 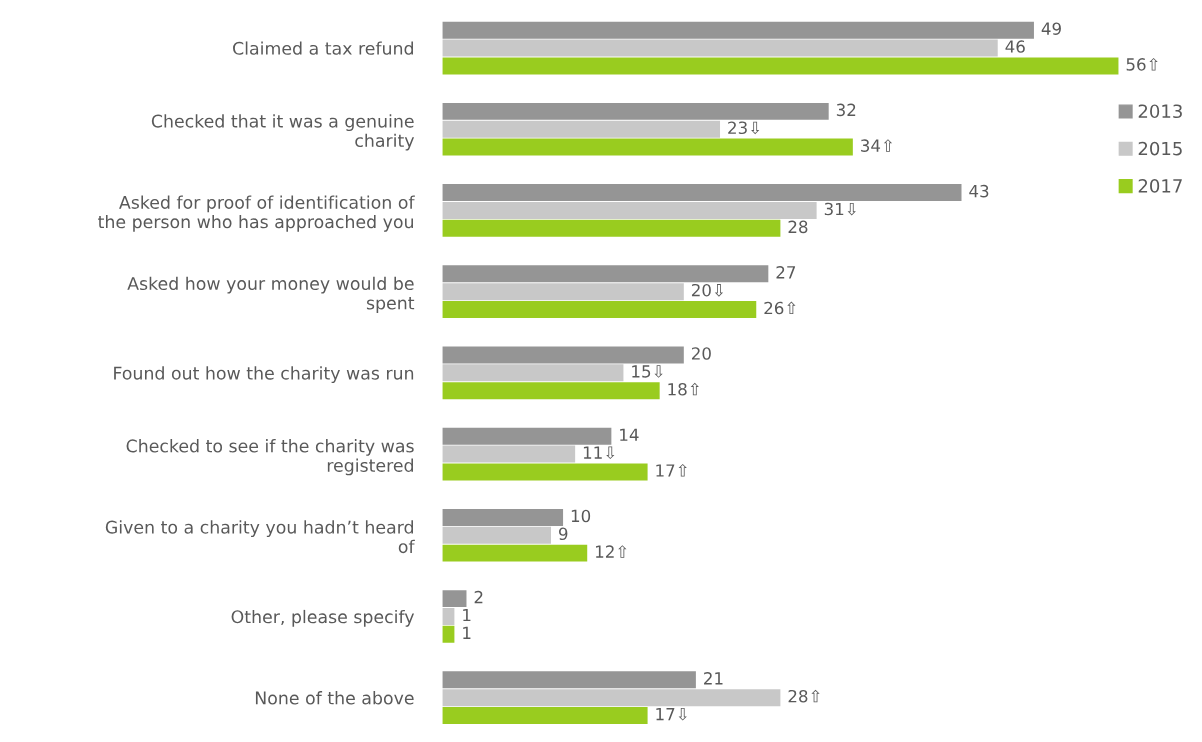 What do you see at coordinates (283, 132) in the screenshot?
I see `y-tick-label: Checked that it was a genuine charity` at bounding box center [283, 132].